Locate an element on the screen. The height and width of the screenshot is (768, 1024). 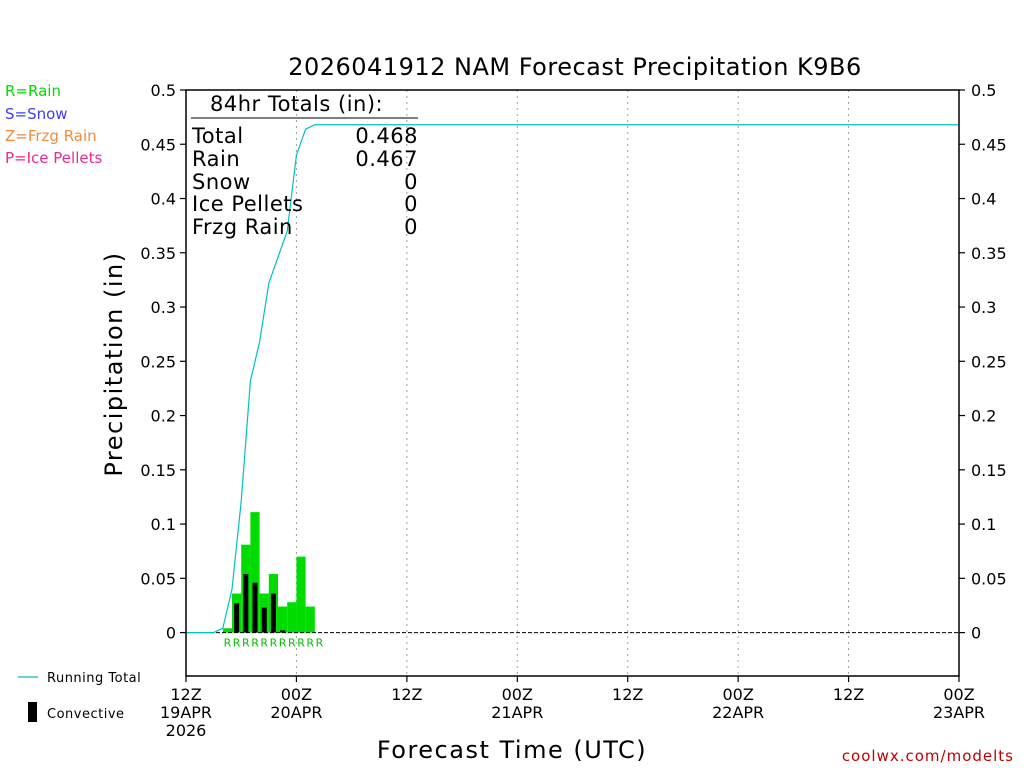
x-tick-label-84h-0: 00Z is located at coordinates (958, 694).